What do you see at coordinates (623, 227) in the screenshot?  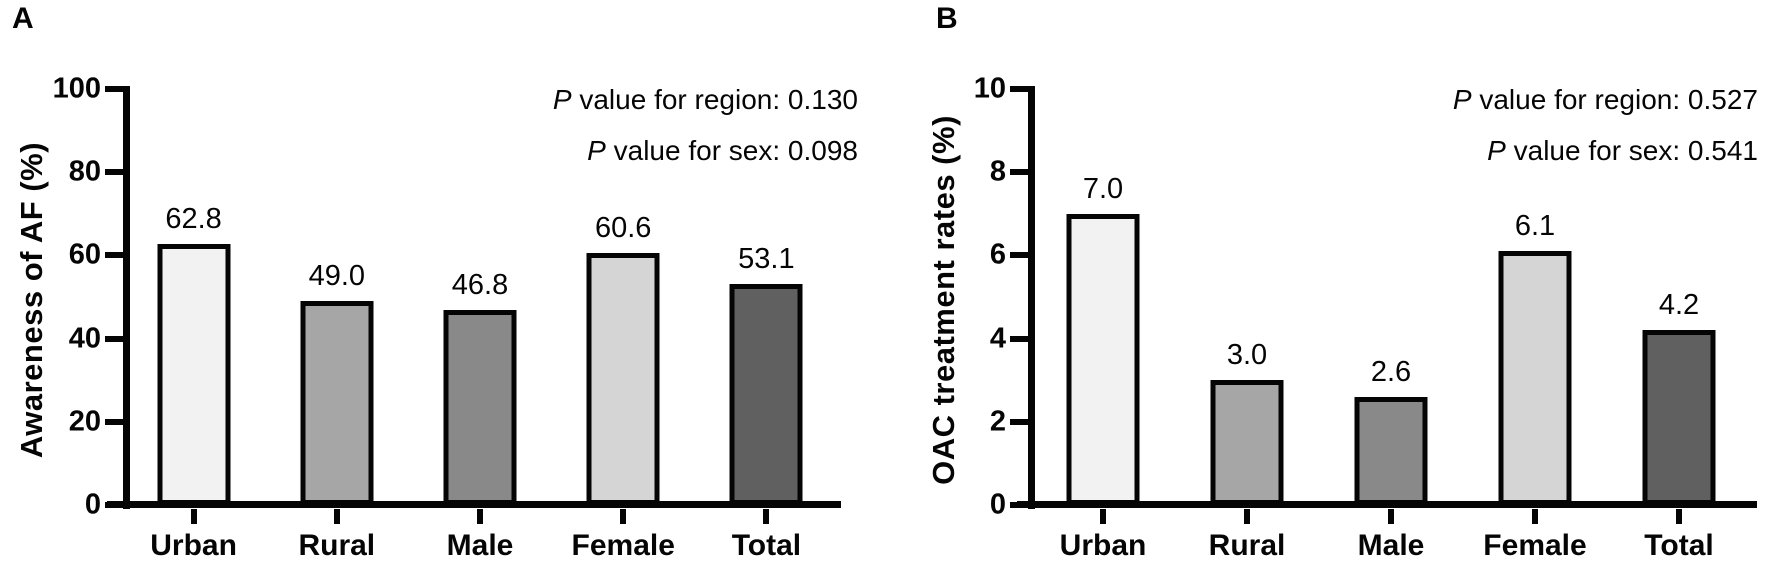 I see `bar-value-label: 60.6` at bounding box center [623, 227].